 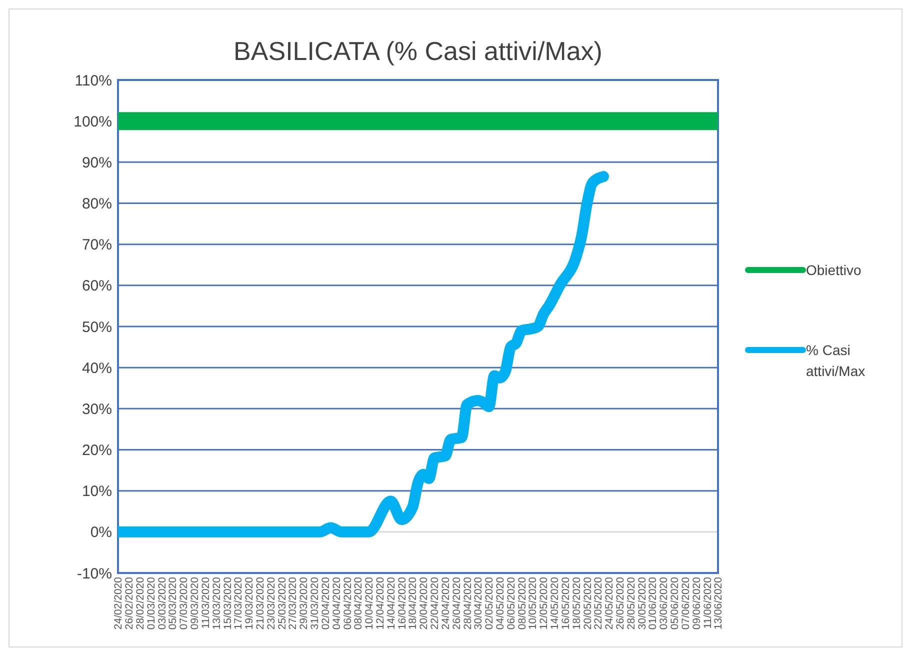 What do you see at coordinates (391, 603) in the screenshot?
I see `x-tick-label: 14/04/2020` at bounding box center [391, 603].